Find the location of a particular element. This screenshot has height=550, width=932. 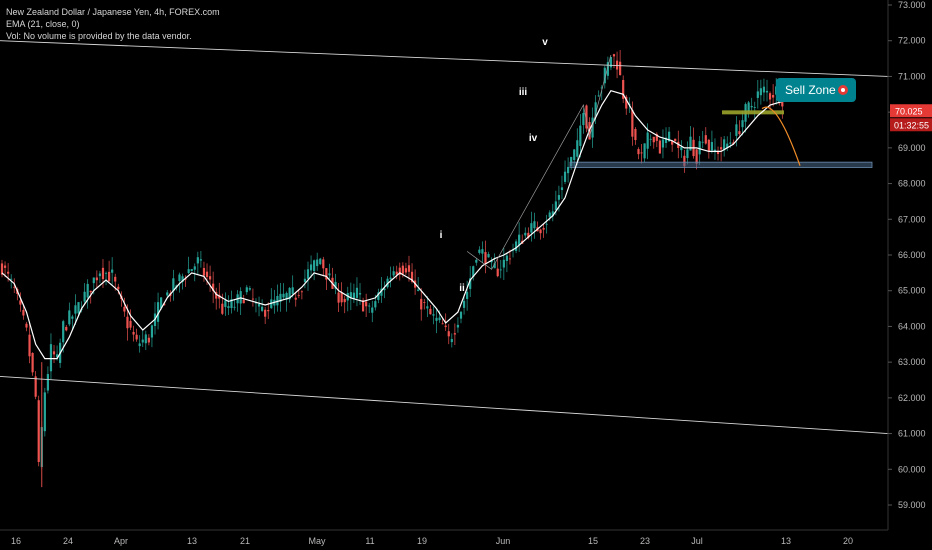

price-tick-label: 60.000 is located at coordinates (912, 469).